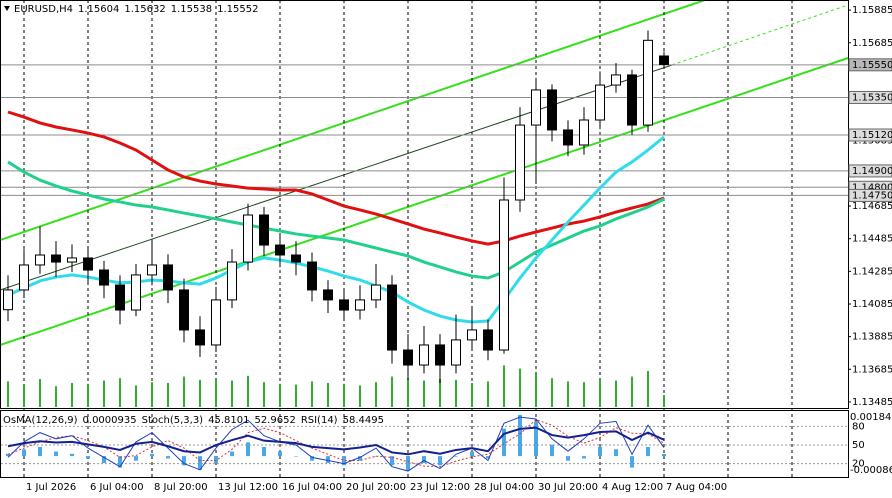 The image size is (892, 498). Describe the element at coordinates (40, 420) in the screenshot. I see `indicator-name: OsMA(12,26,9)` at that location.